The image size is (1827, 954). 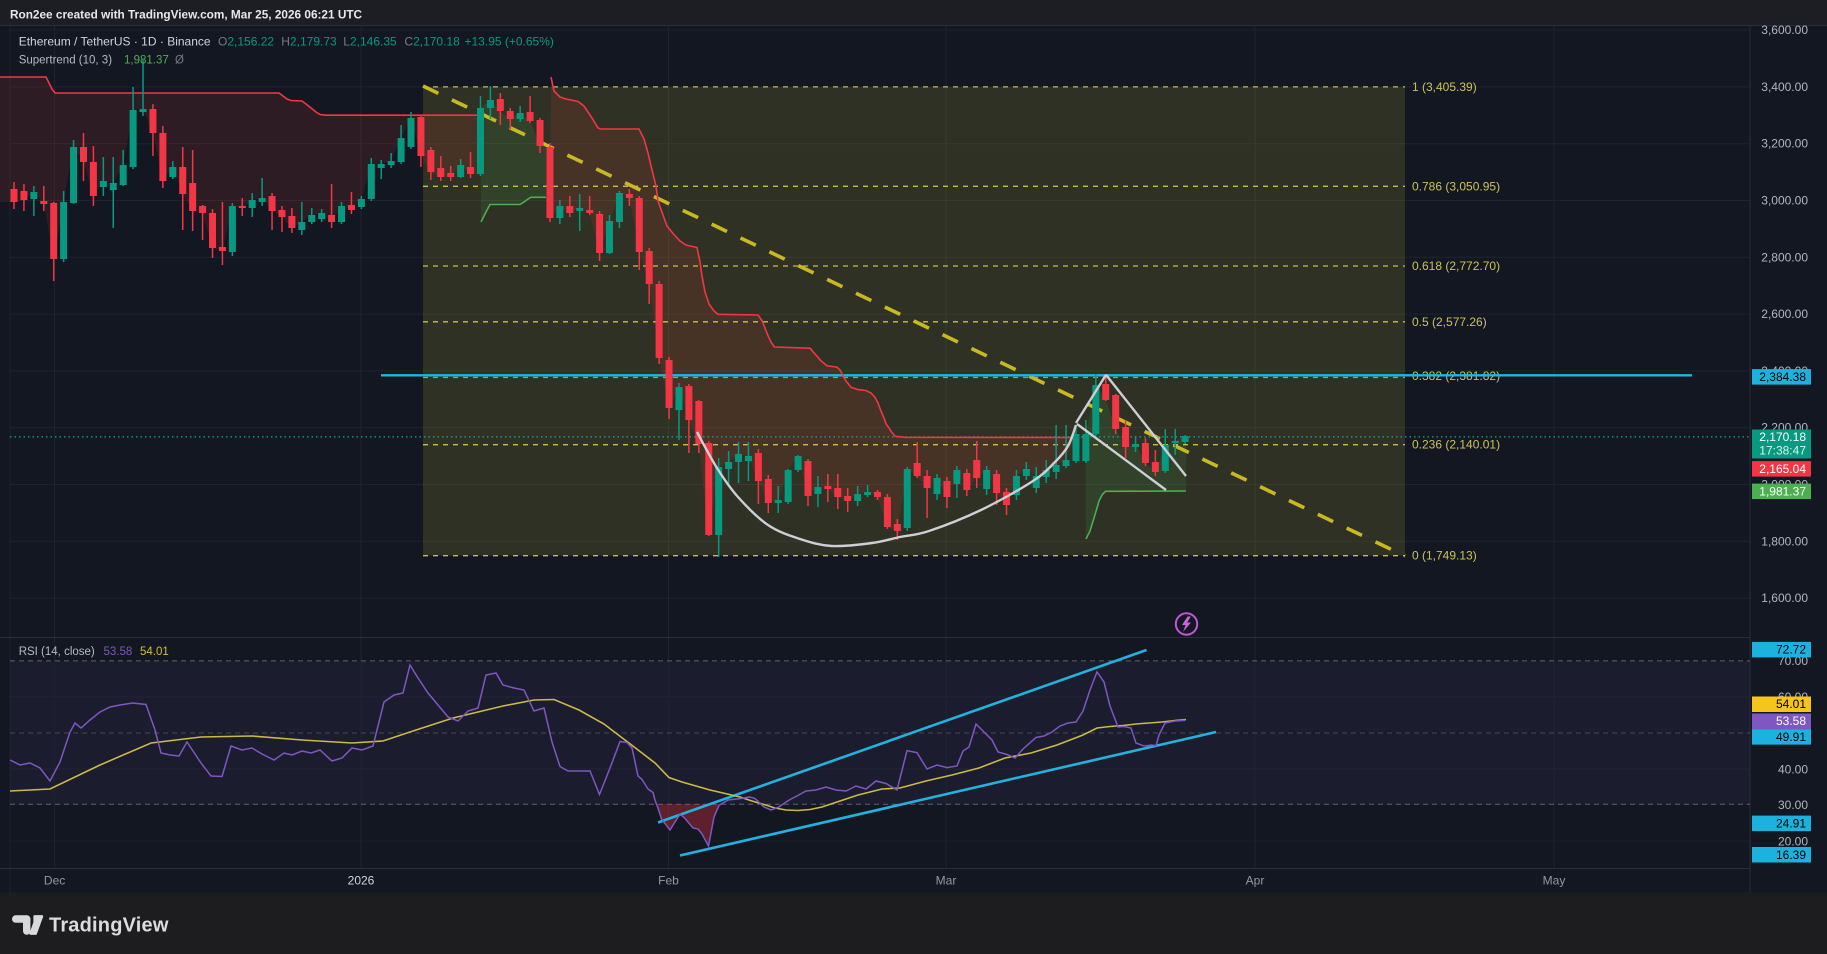 I want to click on svg-text: 2,600.00, so click(x=1784, y=314).